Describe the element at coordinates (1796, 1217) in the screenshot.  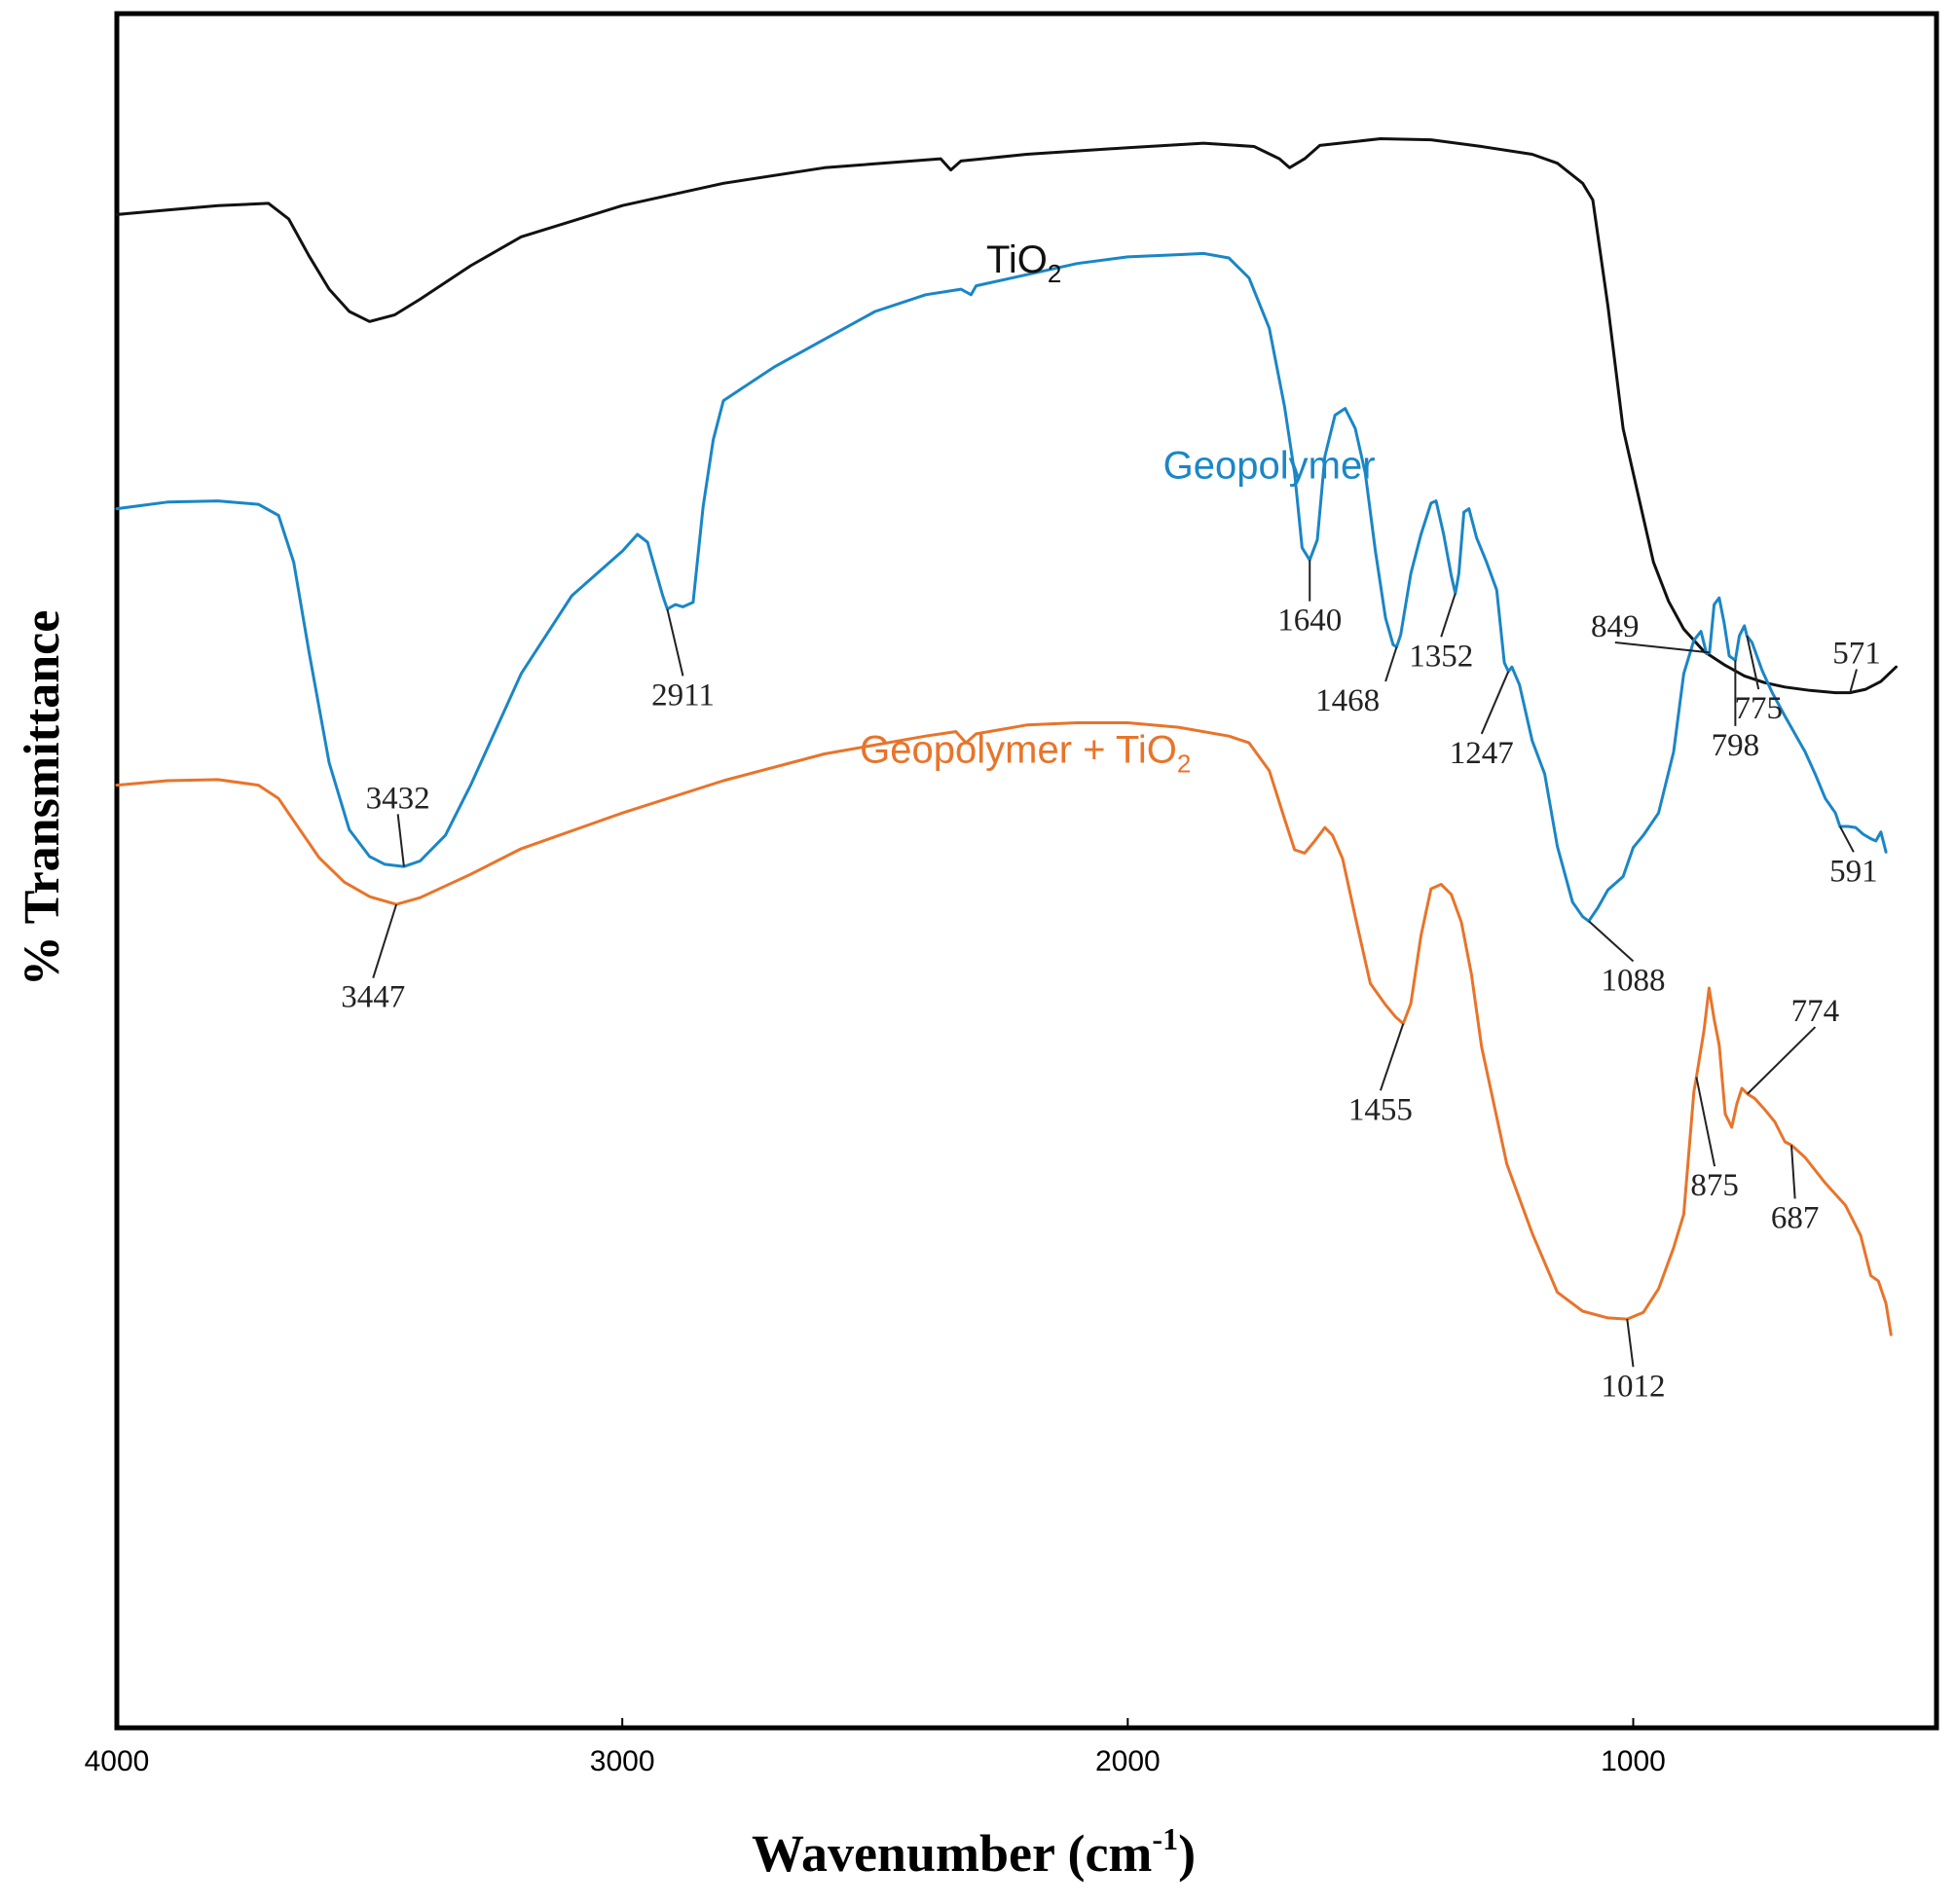
I see `peak-label-687: 687` at that location.